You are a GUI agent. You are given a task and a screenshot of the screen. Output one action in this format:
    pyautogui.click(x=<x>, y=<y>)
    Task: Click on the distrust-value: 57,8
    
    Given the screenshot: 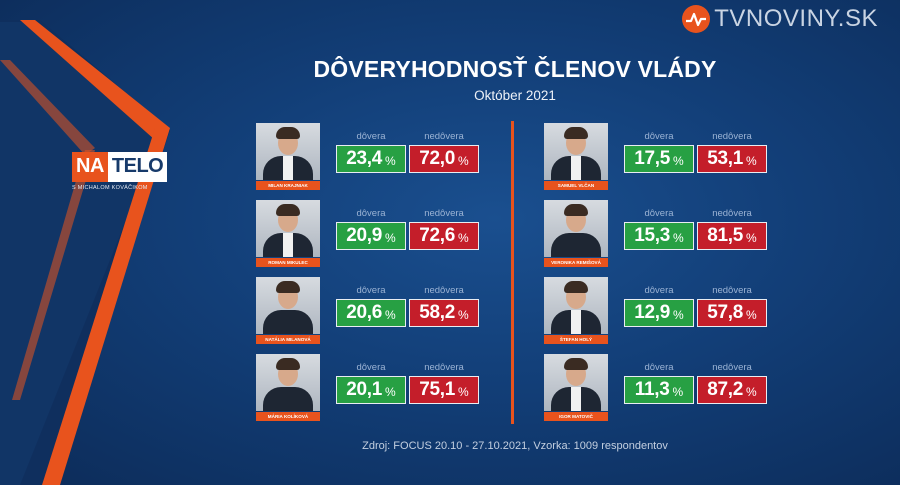 What is the action you would take?
    pyautogui.click(x=725, y=312)
    